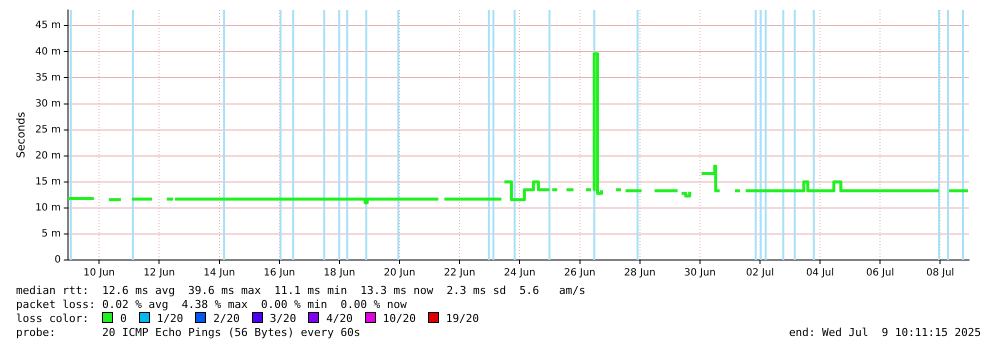 The width and height of the screenshot is (997, 347). What do you see at coordinates (339, 318) in the screenshot?
I see `legend-label: 4/20` at bounding box center [339, 318].